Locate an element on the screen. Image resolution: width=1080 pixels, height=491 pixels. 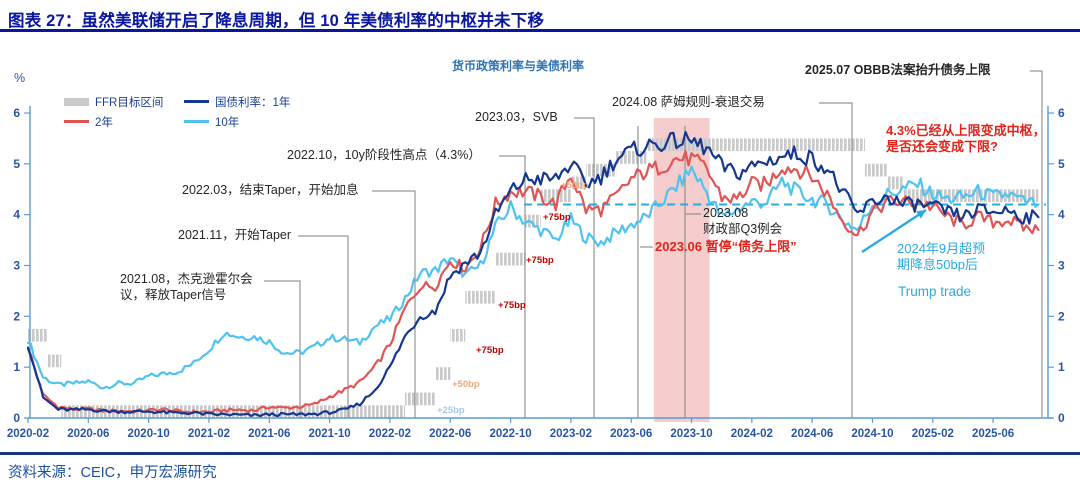
rate-cut-arrowhead is located at coordinates (921, 214).